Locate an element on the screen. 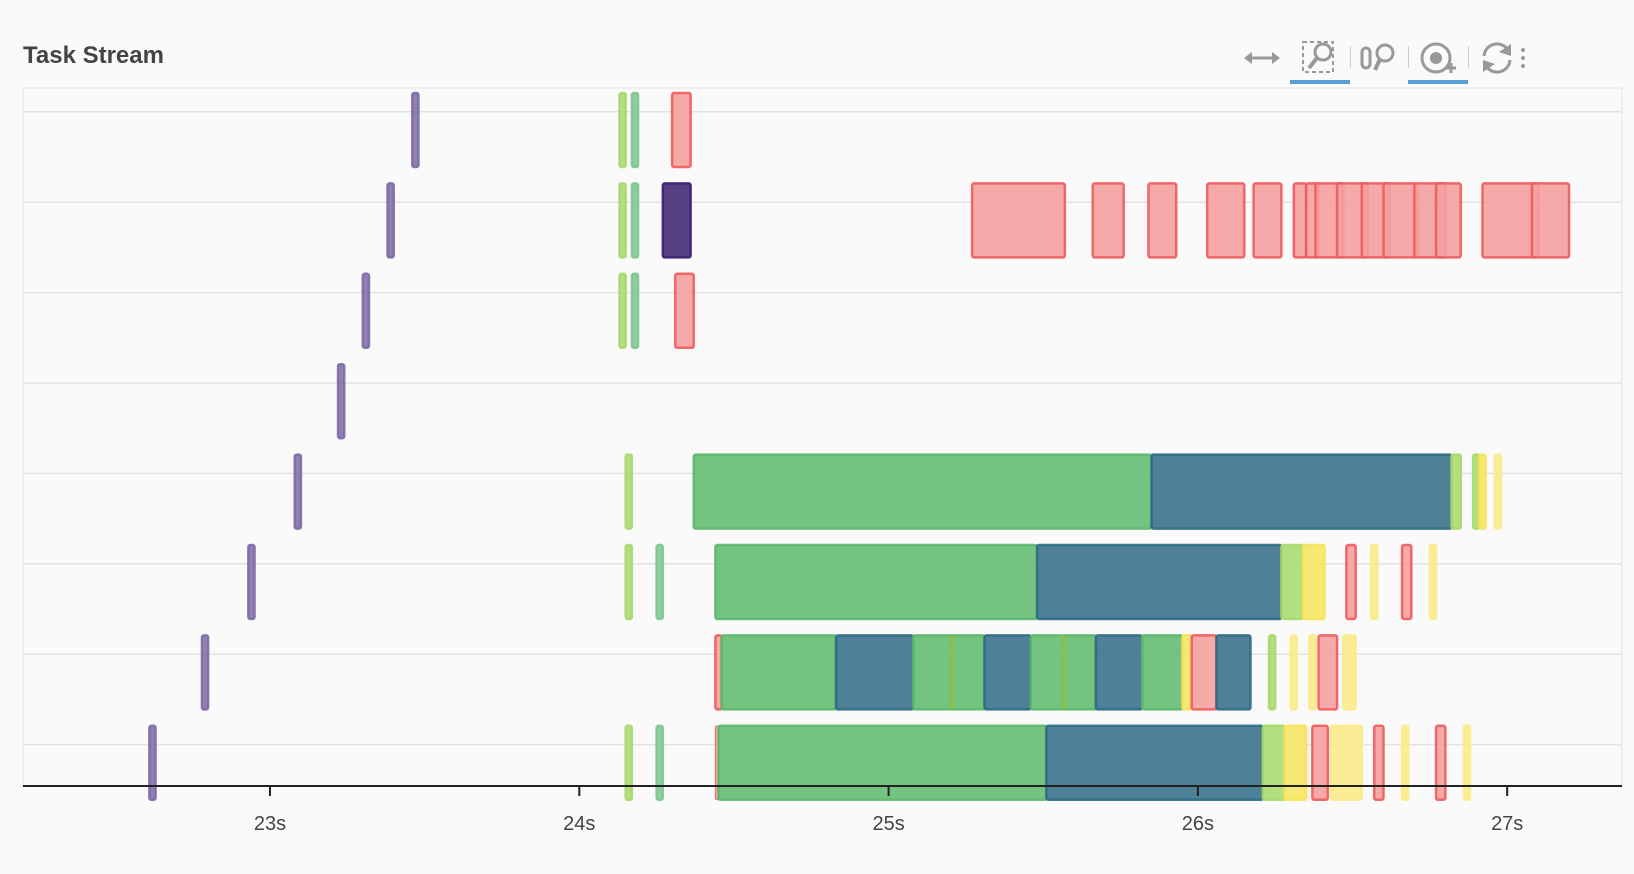  hover-crosshair-icon is located at coordinates (1438, 58).